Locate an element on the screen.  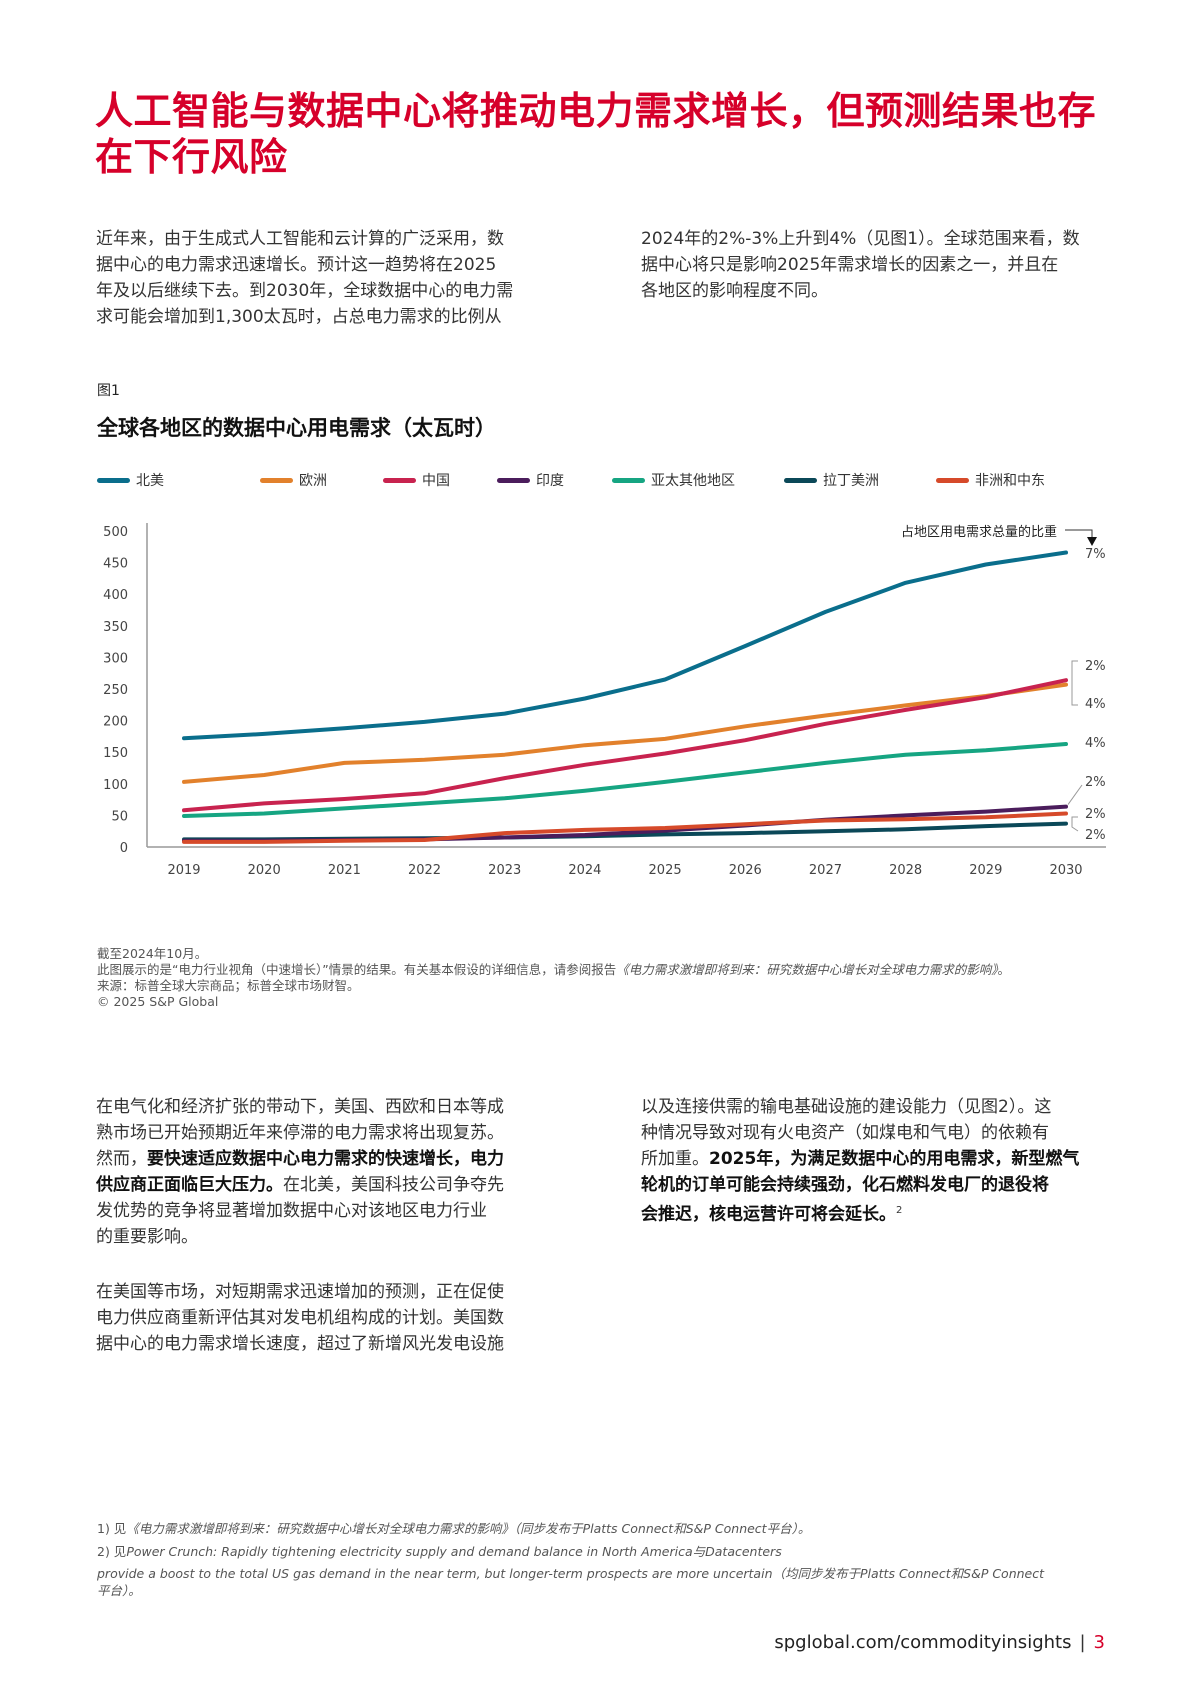
y-tick-label: 500 is located at coordinates (115, 532).